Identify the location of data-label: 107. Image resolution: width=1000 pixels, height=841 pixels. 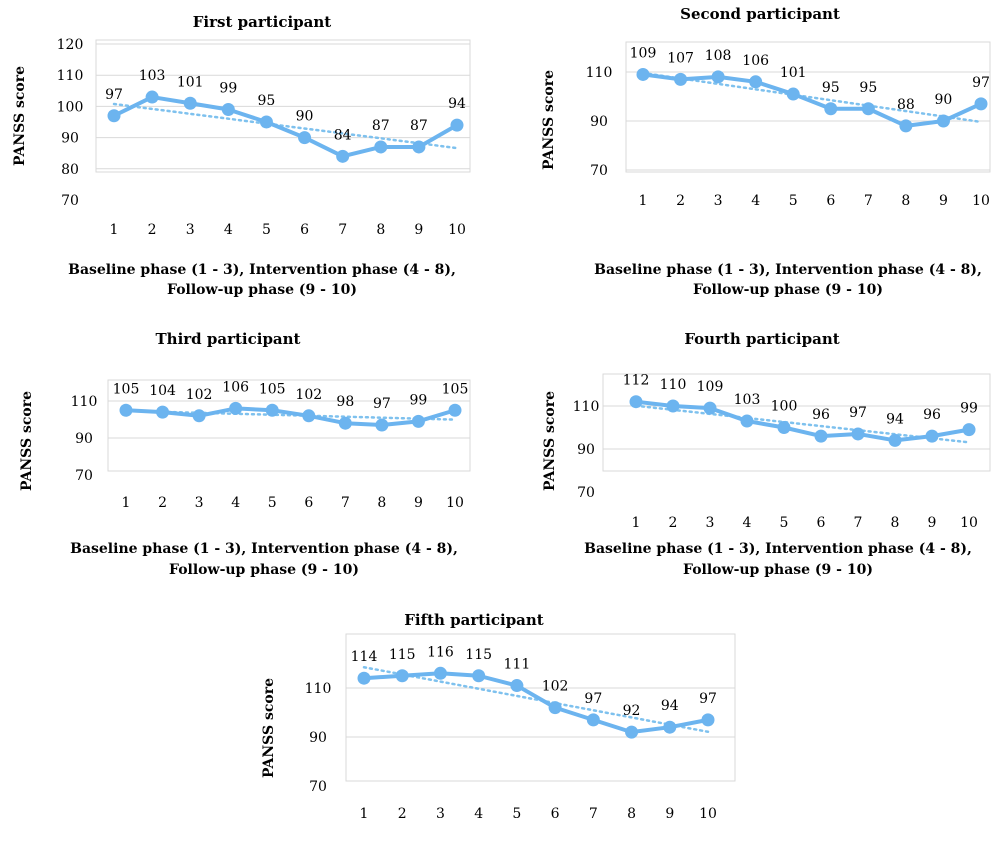
(680, 58).